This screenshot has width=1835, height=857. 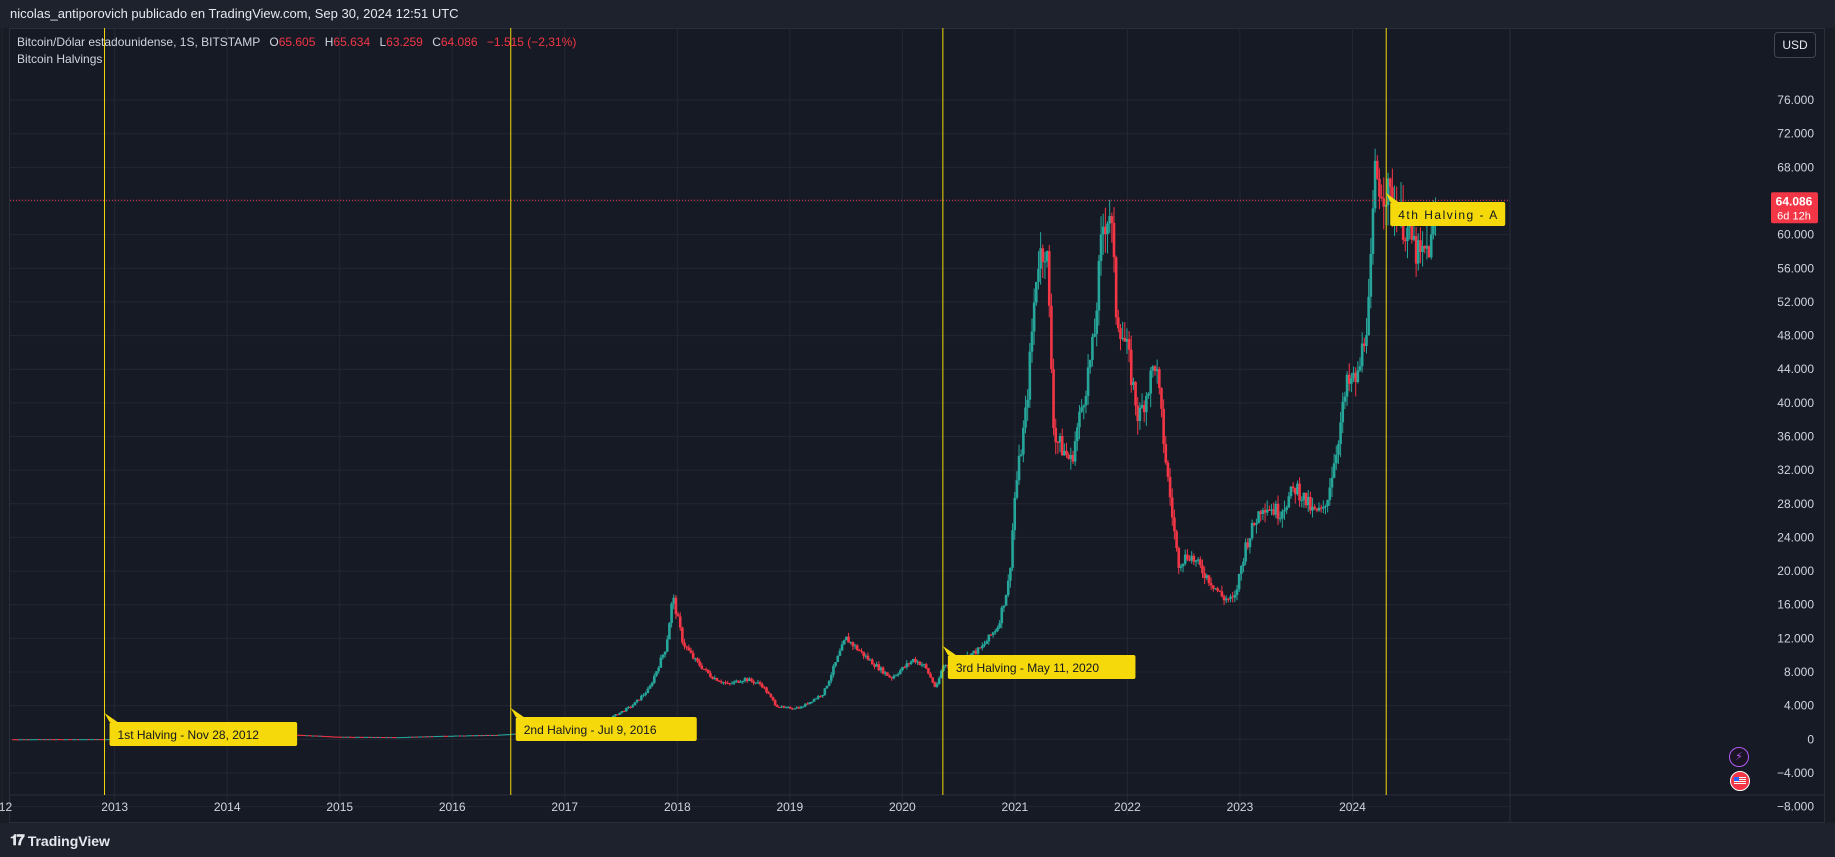 I want to click on lightning-icon: ⚡, so click(x=1739, y=757).